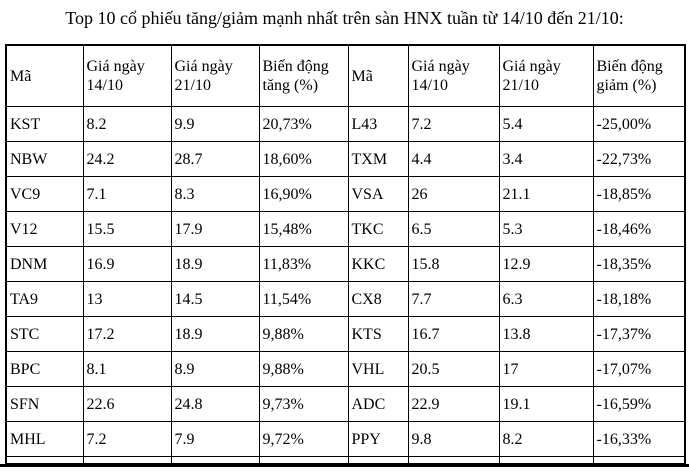 This screenshot has width=689, height=474. What do you see at coordinates (127, 404) in the screenshot?
I see `price-cell: 22.6` at bounding box center [127, 404].